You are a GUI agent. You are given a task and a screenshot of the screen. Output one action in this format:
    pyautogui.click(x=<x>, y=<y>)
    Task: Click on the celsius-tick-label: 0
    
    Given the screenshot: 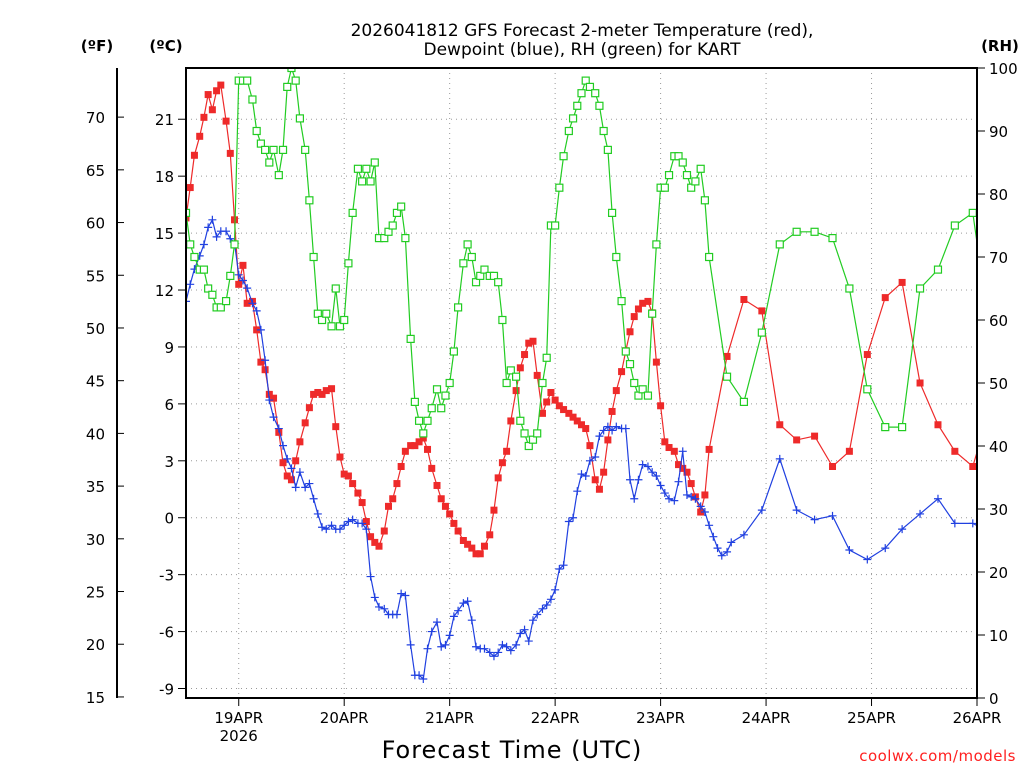 What is the action you would take?
    pyautogui.click(x=169, y=519)
    